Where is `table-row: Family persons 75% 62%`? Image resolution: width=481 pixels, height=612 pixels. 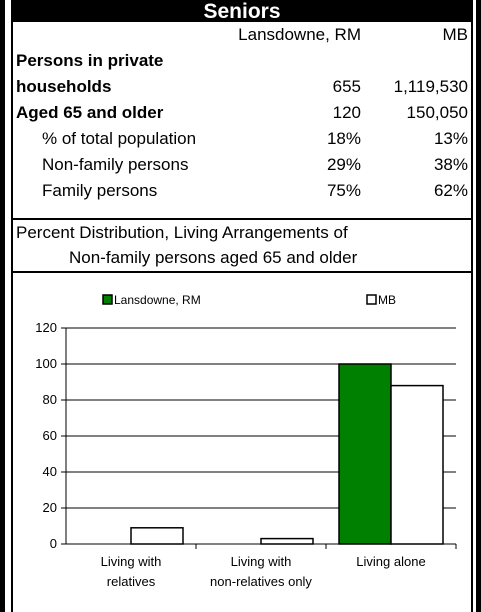 table-row: Family persons 75% 62% is located at coordinates (242, 191).